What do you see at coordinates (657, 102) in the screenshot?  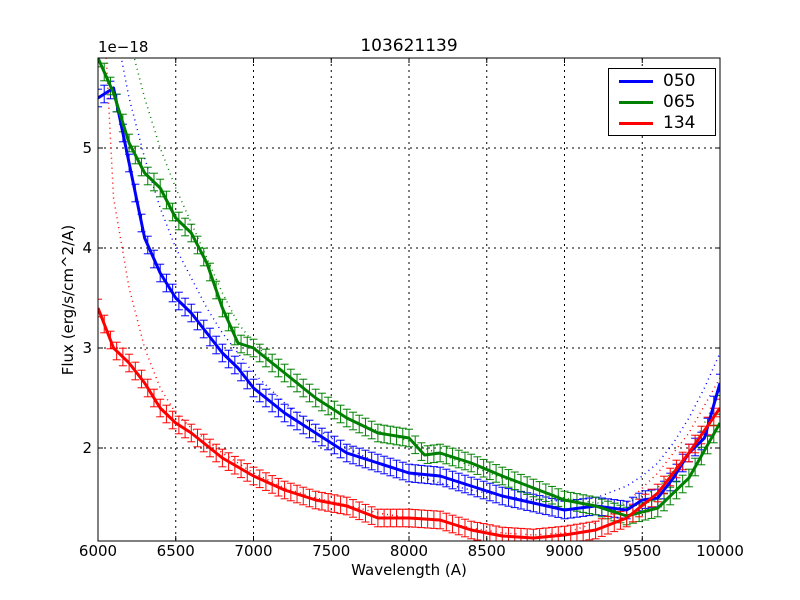 I see `legend-item-065: 065` at bounding box center [657, 102].